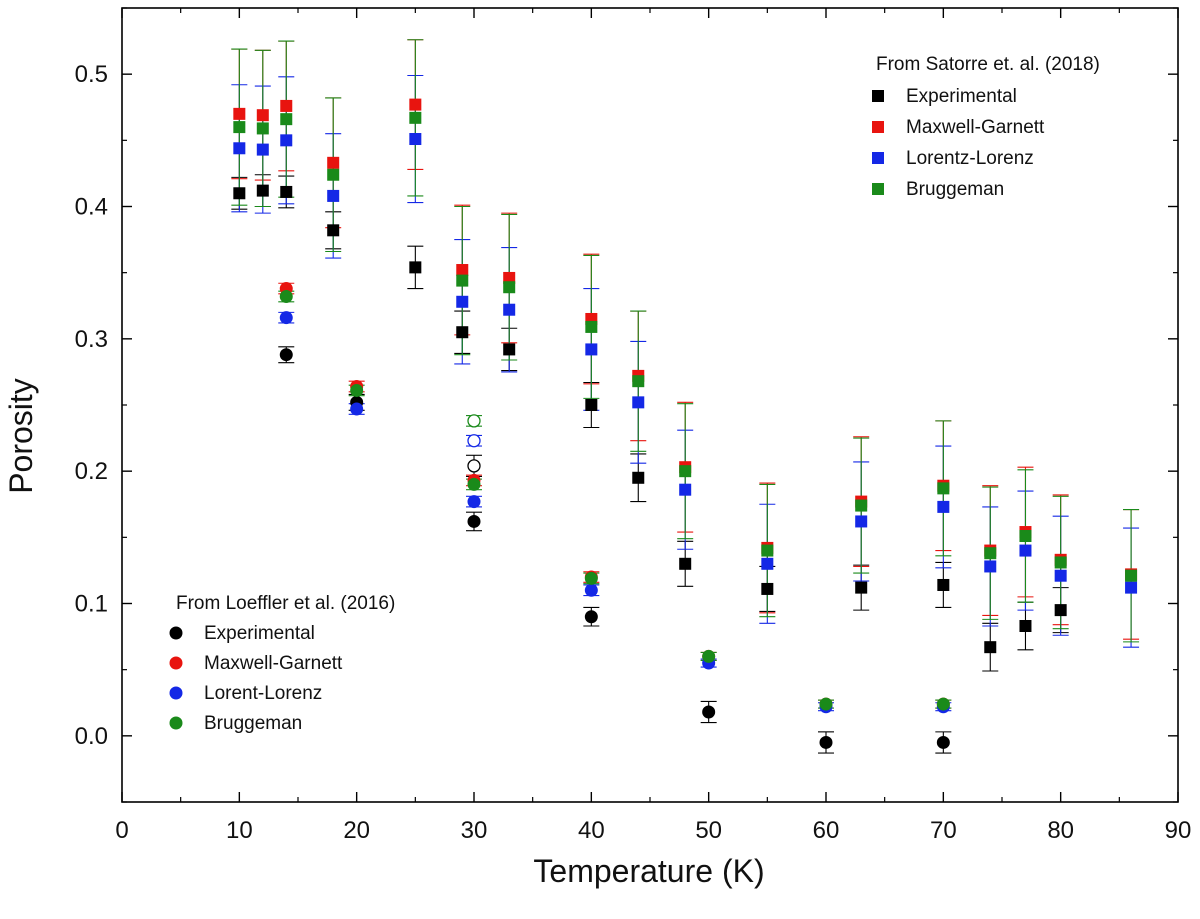 This screenshot has width=1200, height=919. Describe the element at coordinates (259, 633) in the screenshot. I see `legend-loeffler-label: Experimental` at that location.